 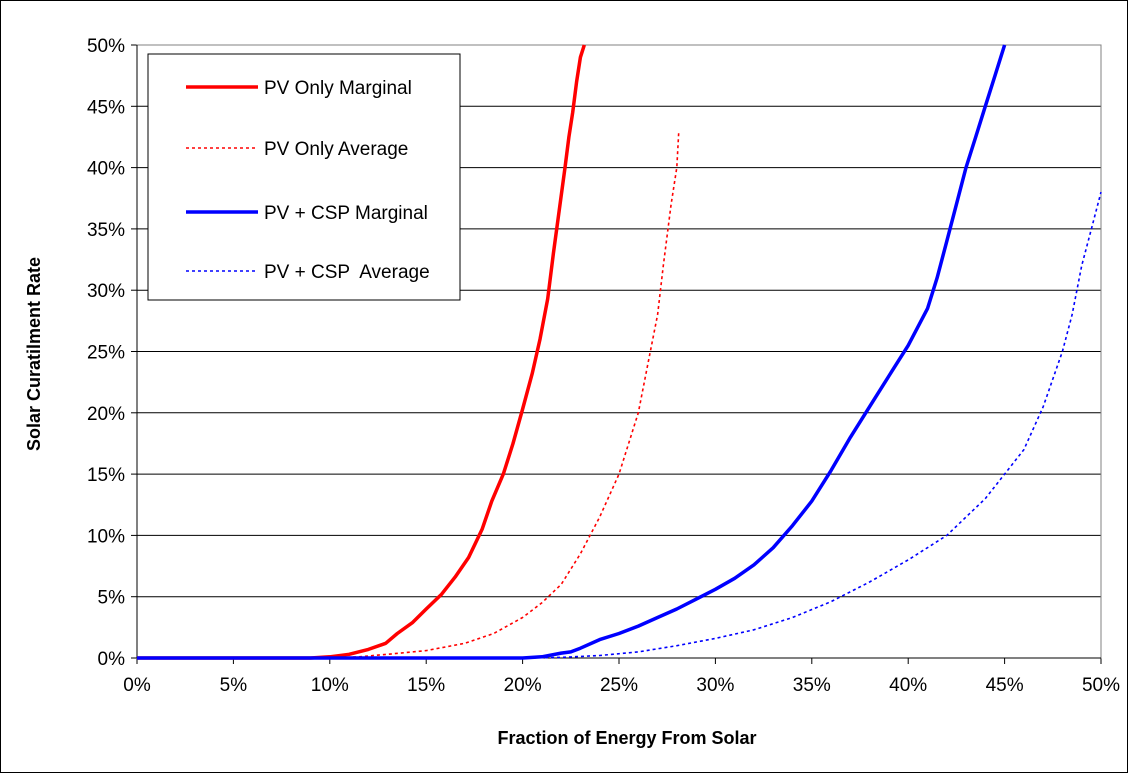 What do you see at coordinates (812, 685) in the screenshot?
I see `x-tick-label: 35%` at bounding box center [812, 685].